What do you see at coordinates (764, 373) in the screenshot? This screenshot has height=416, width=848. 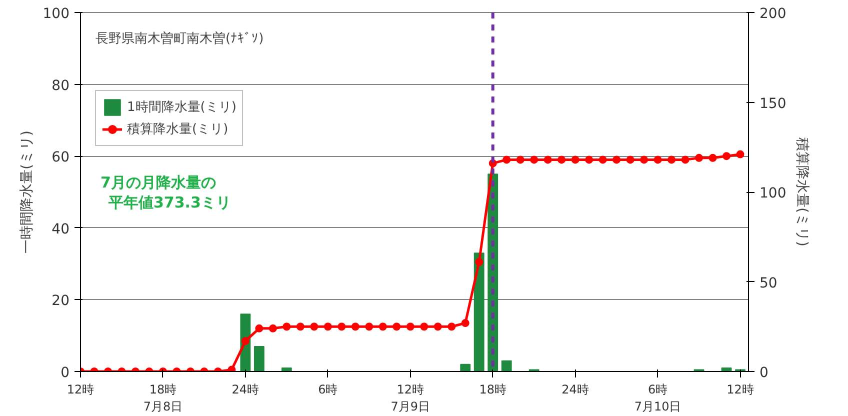 I see `y2-tick-label: 0` at bounding box center [764, 373].